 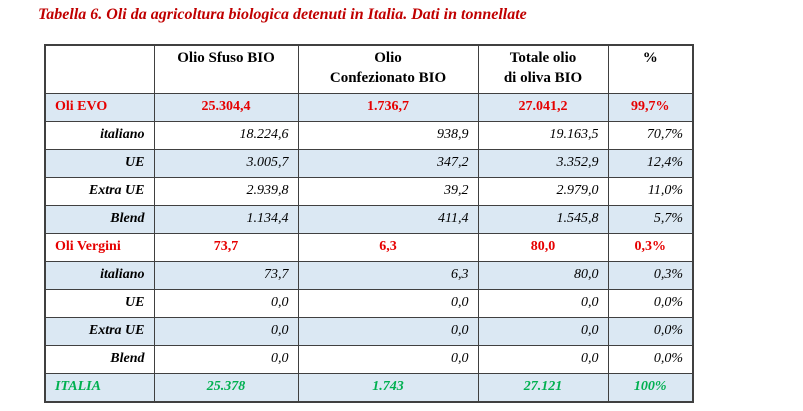 What do you see at coordinates (650, 219) in the screenshot?
I see `value-cell: 5,7%` at bounding box center [650, 219].